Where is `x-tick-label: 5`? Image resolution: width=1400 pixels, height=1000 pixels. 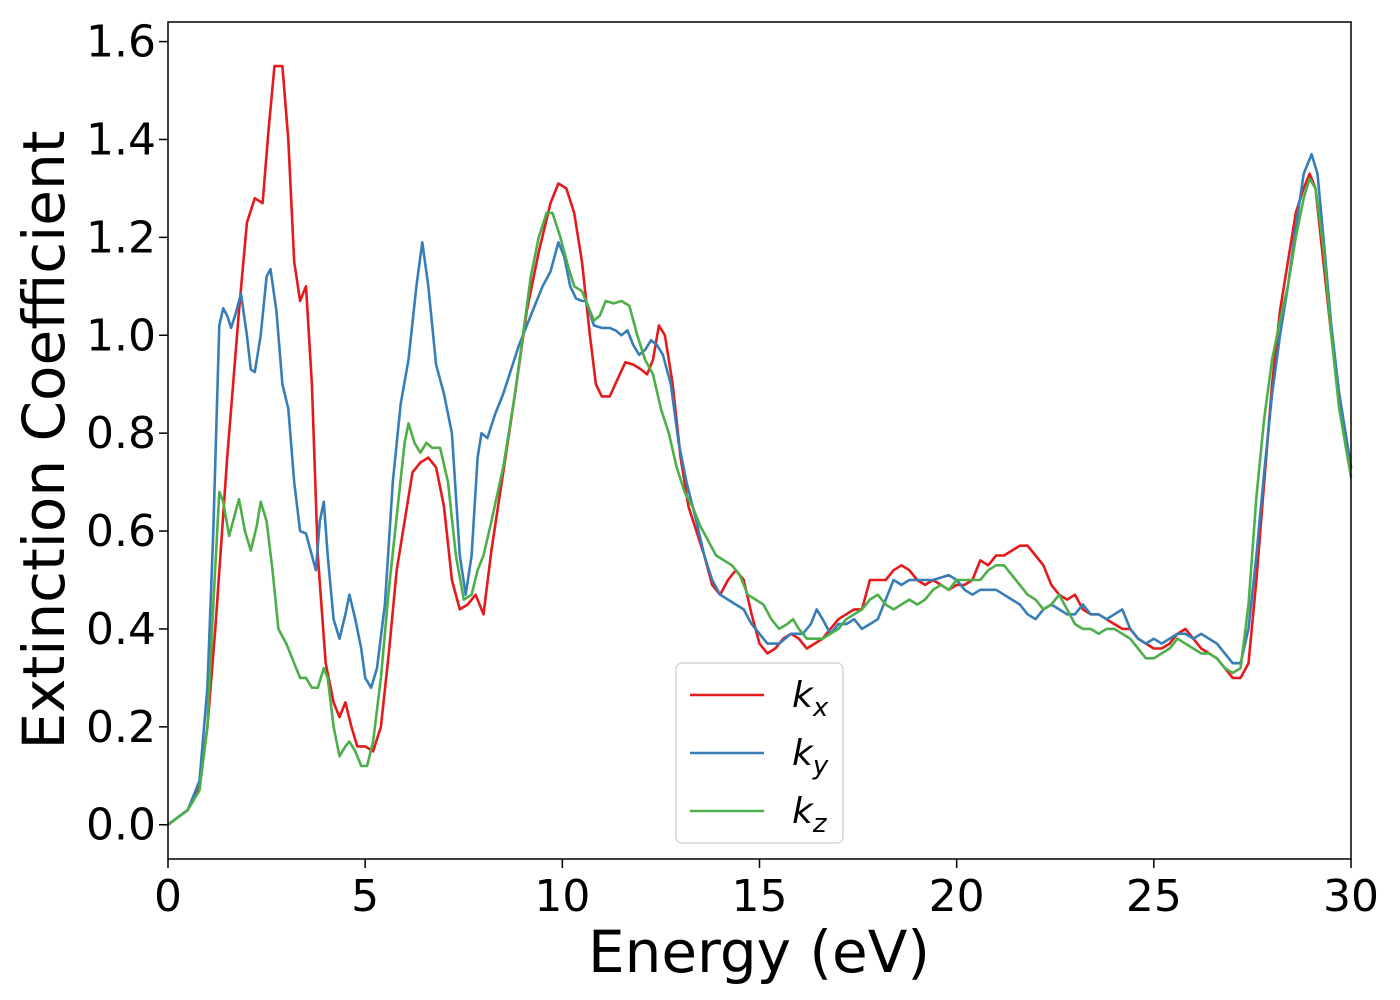 x-tick-label: 5 is located at coordinates (365, 896).